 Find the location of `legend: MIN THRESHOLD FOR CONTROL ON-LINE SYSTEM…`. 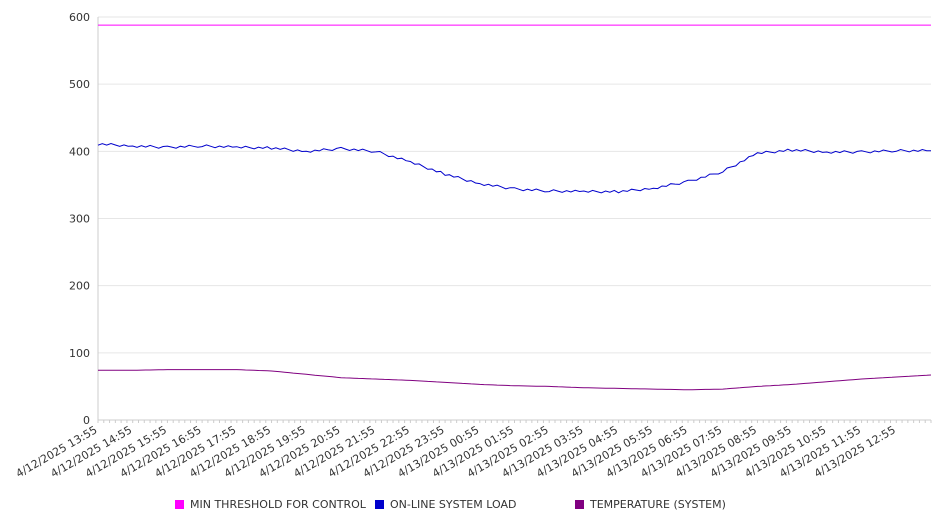

legend: MIN THRESHOLD FOR CONTROL ON-LINE SYSTEM… is located at coordinates (473, 506).